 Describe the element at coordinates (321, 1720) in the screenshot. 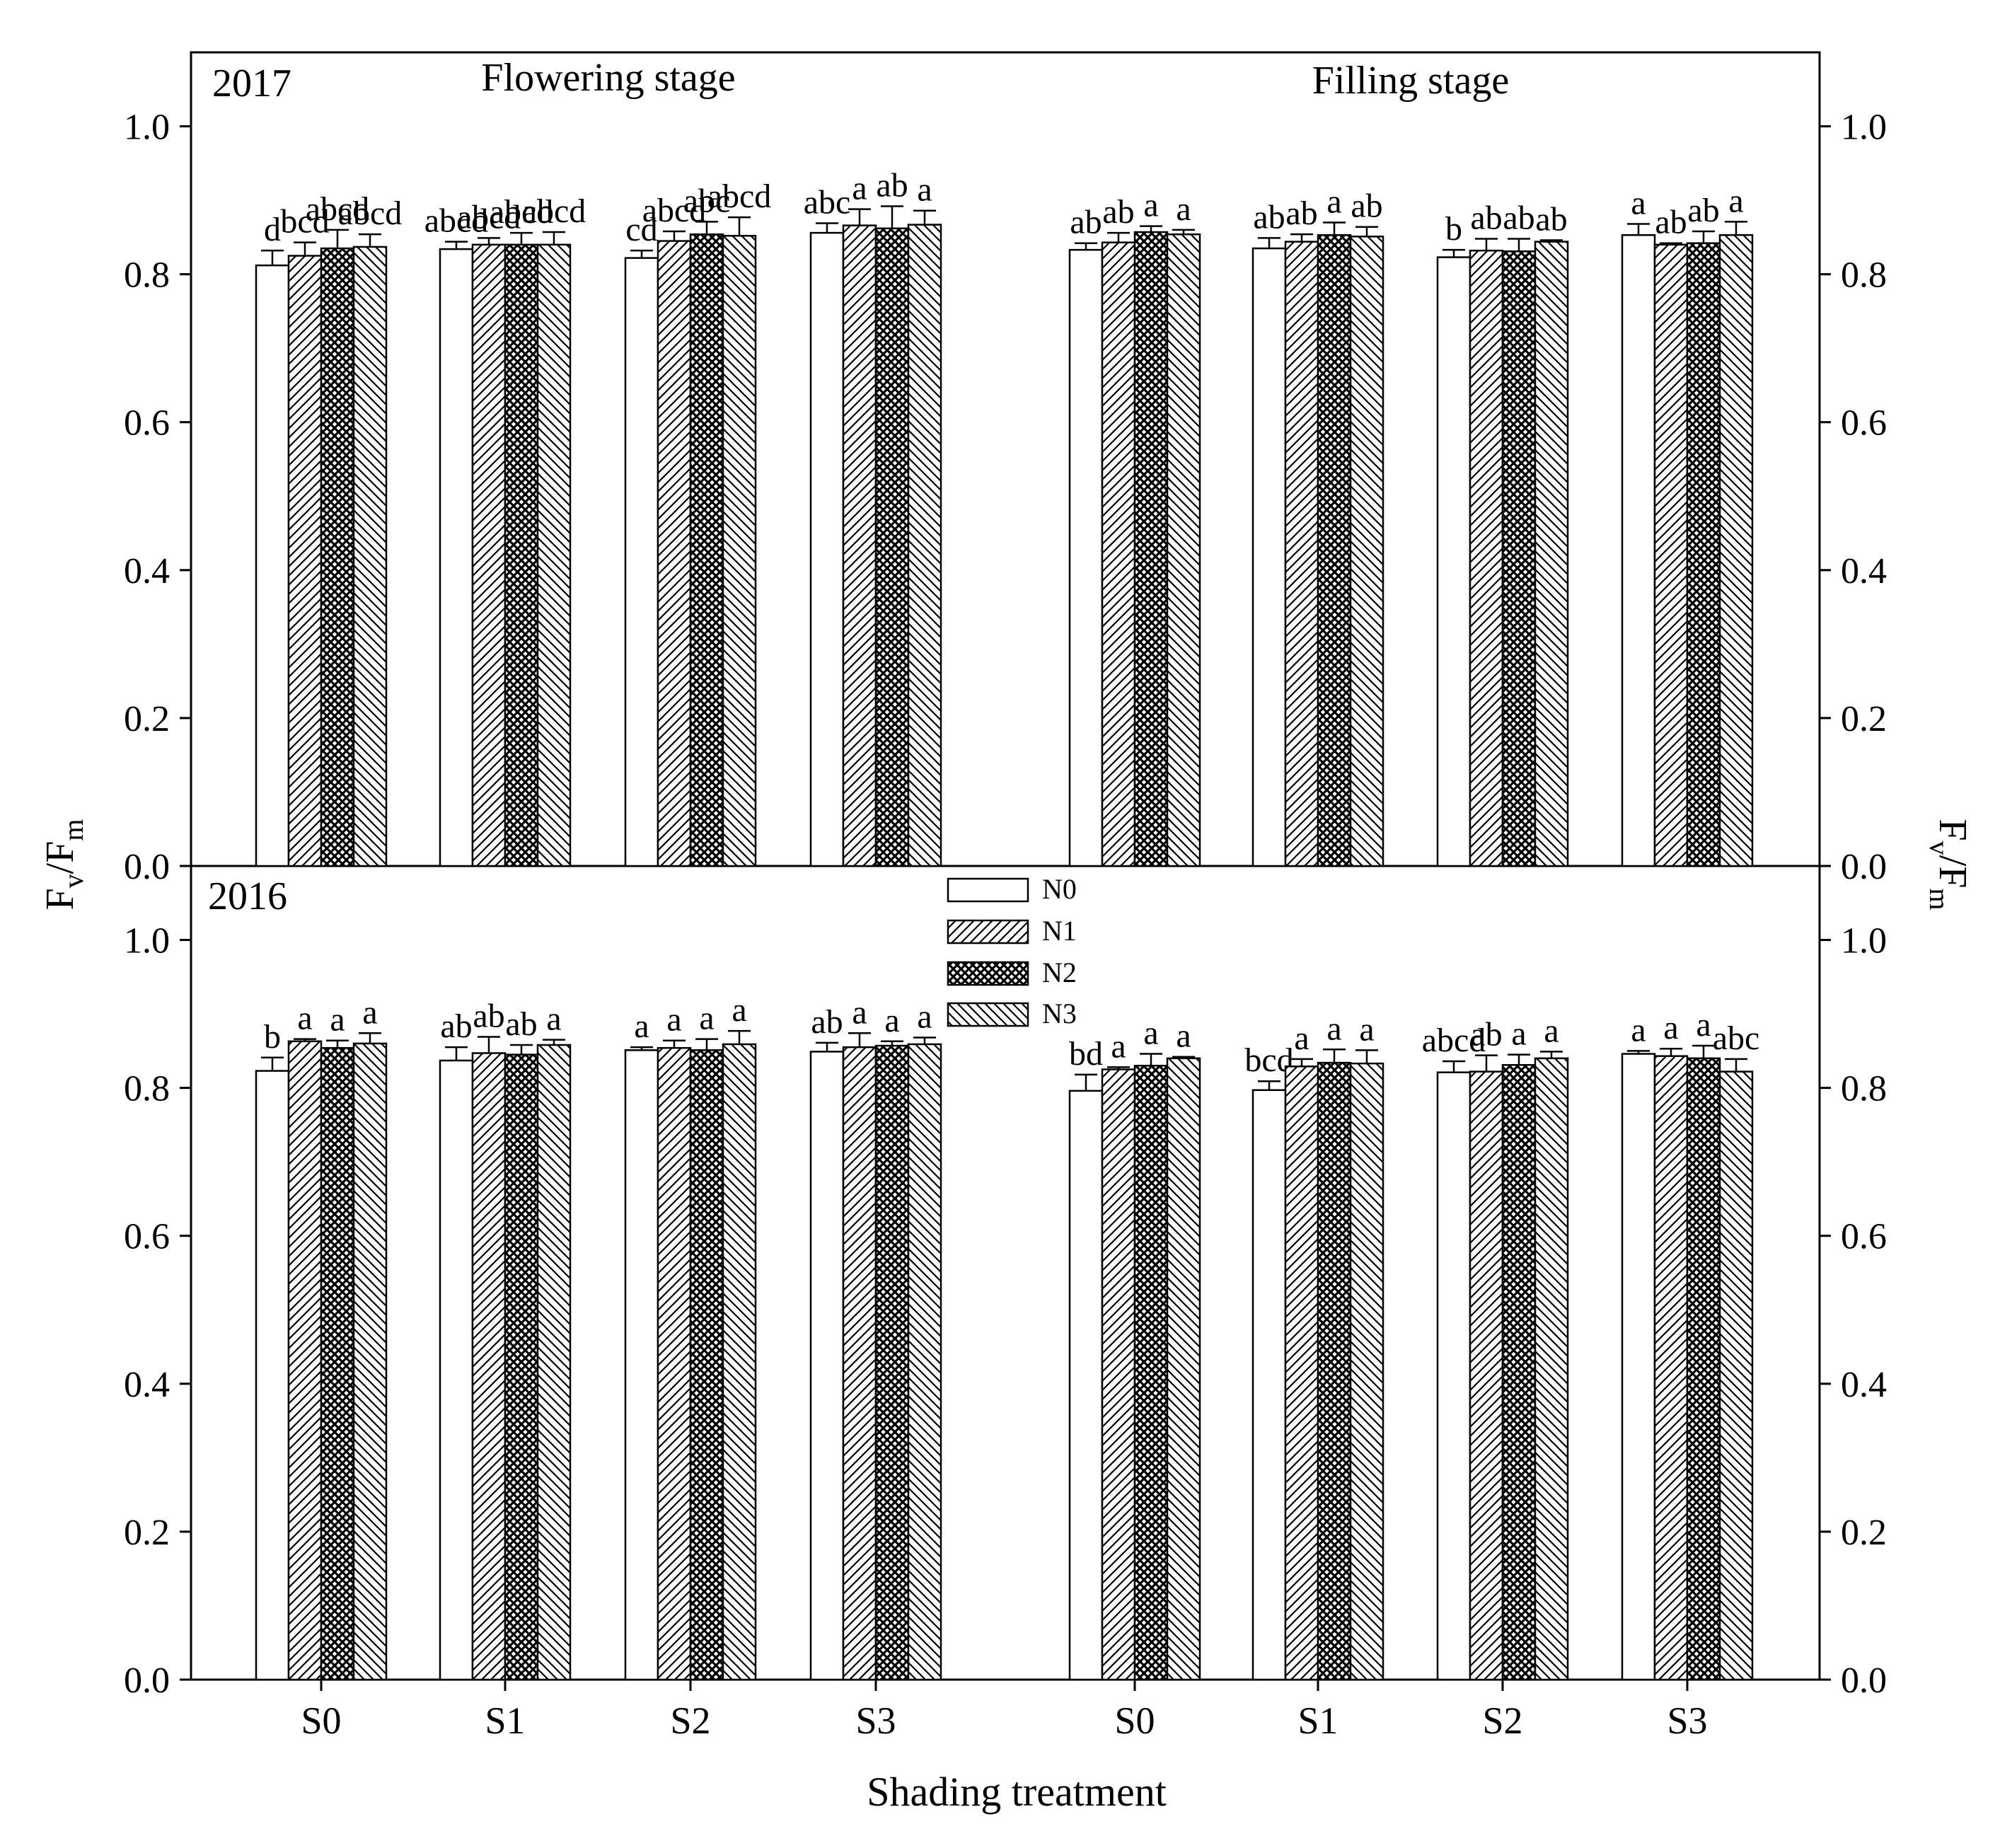

I see `x-tick-label: S0` at that location.